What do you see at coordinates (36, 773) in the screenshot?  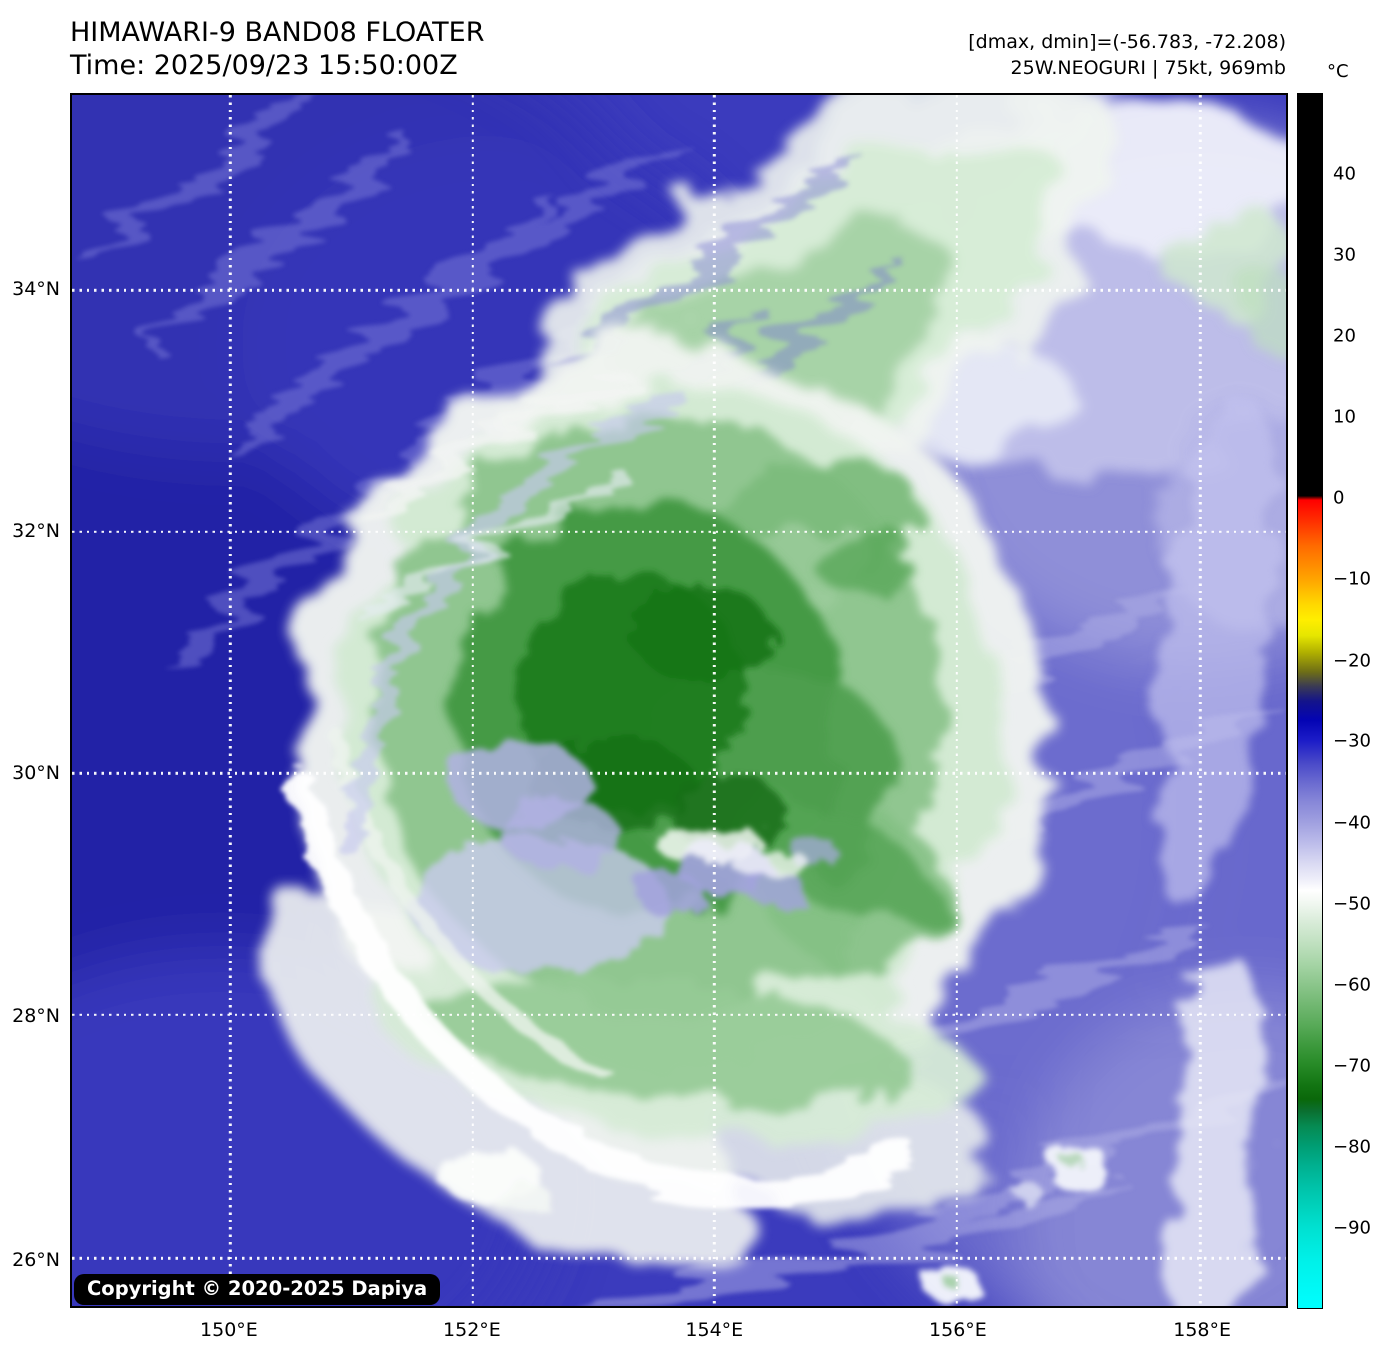 I see `y-tick-label: 30°N` at bounding box center [36, 773].